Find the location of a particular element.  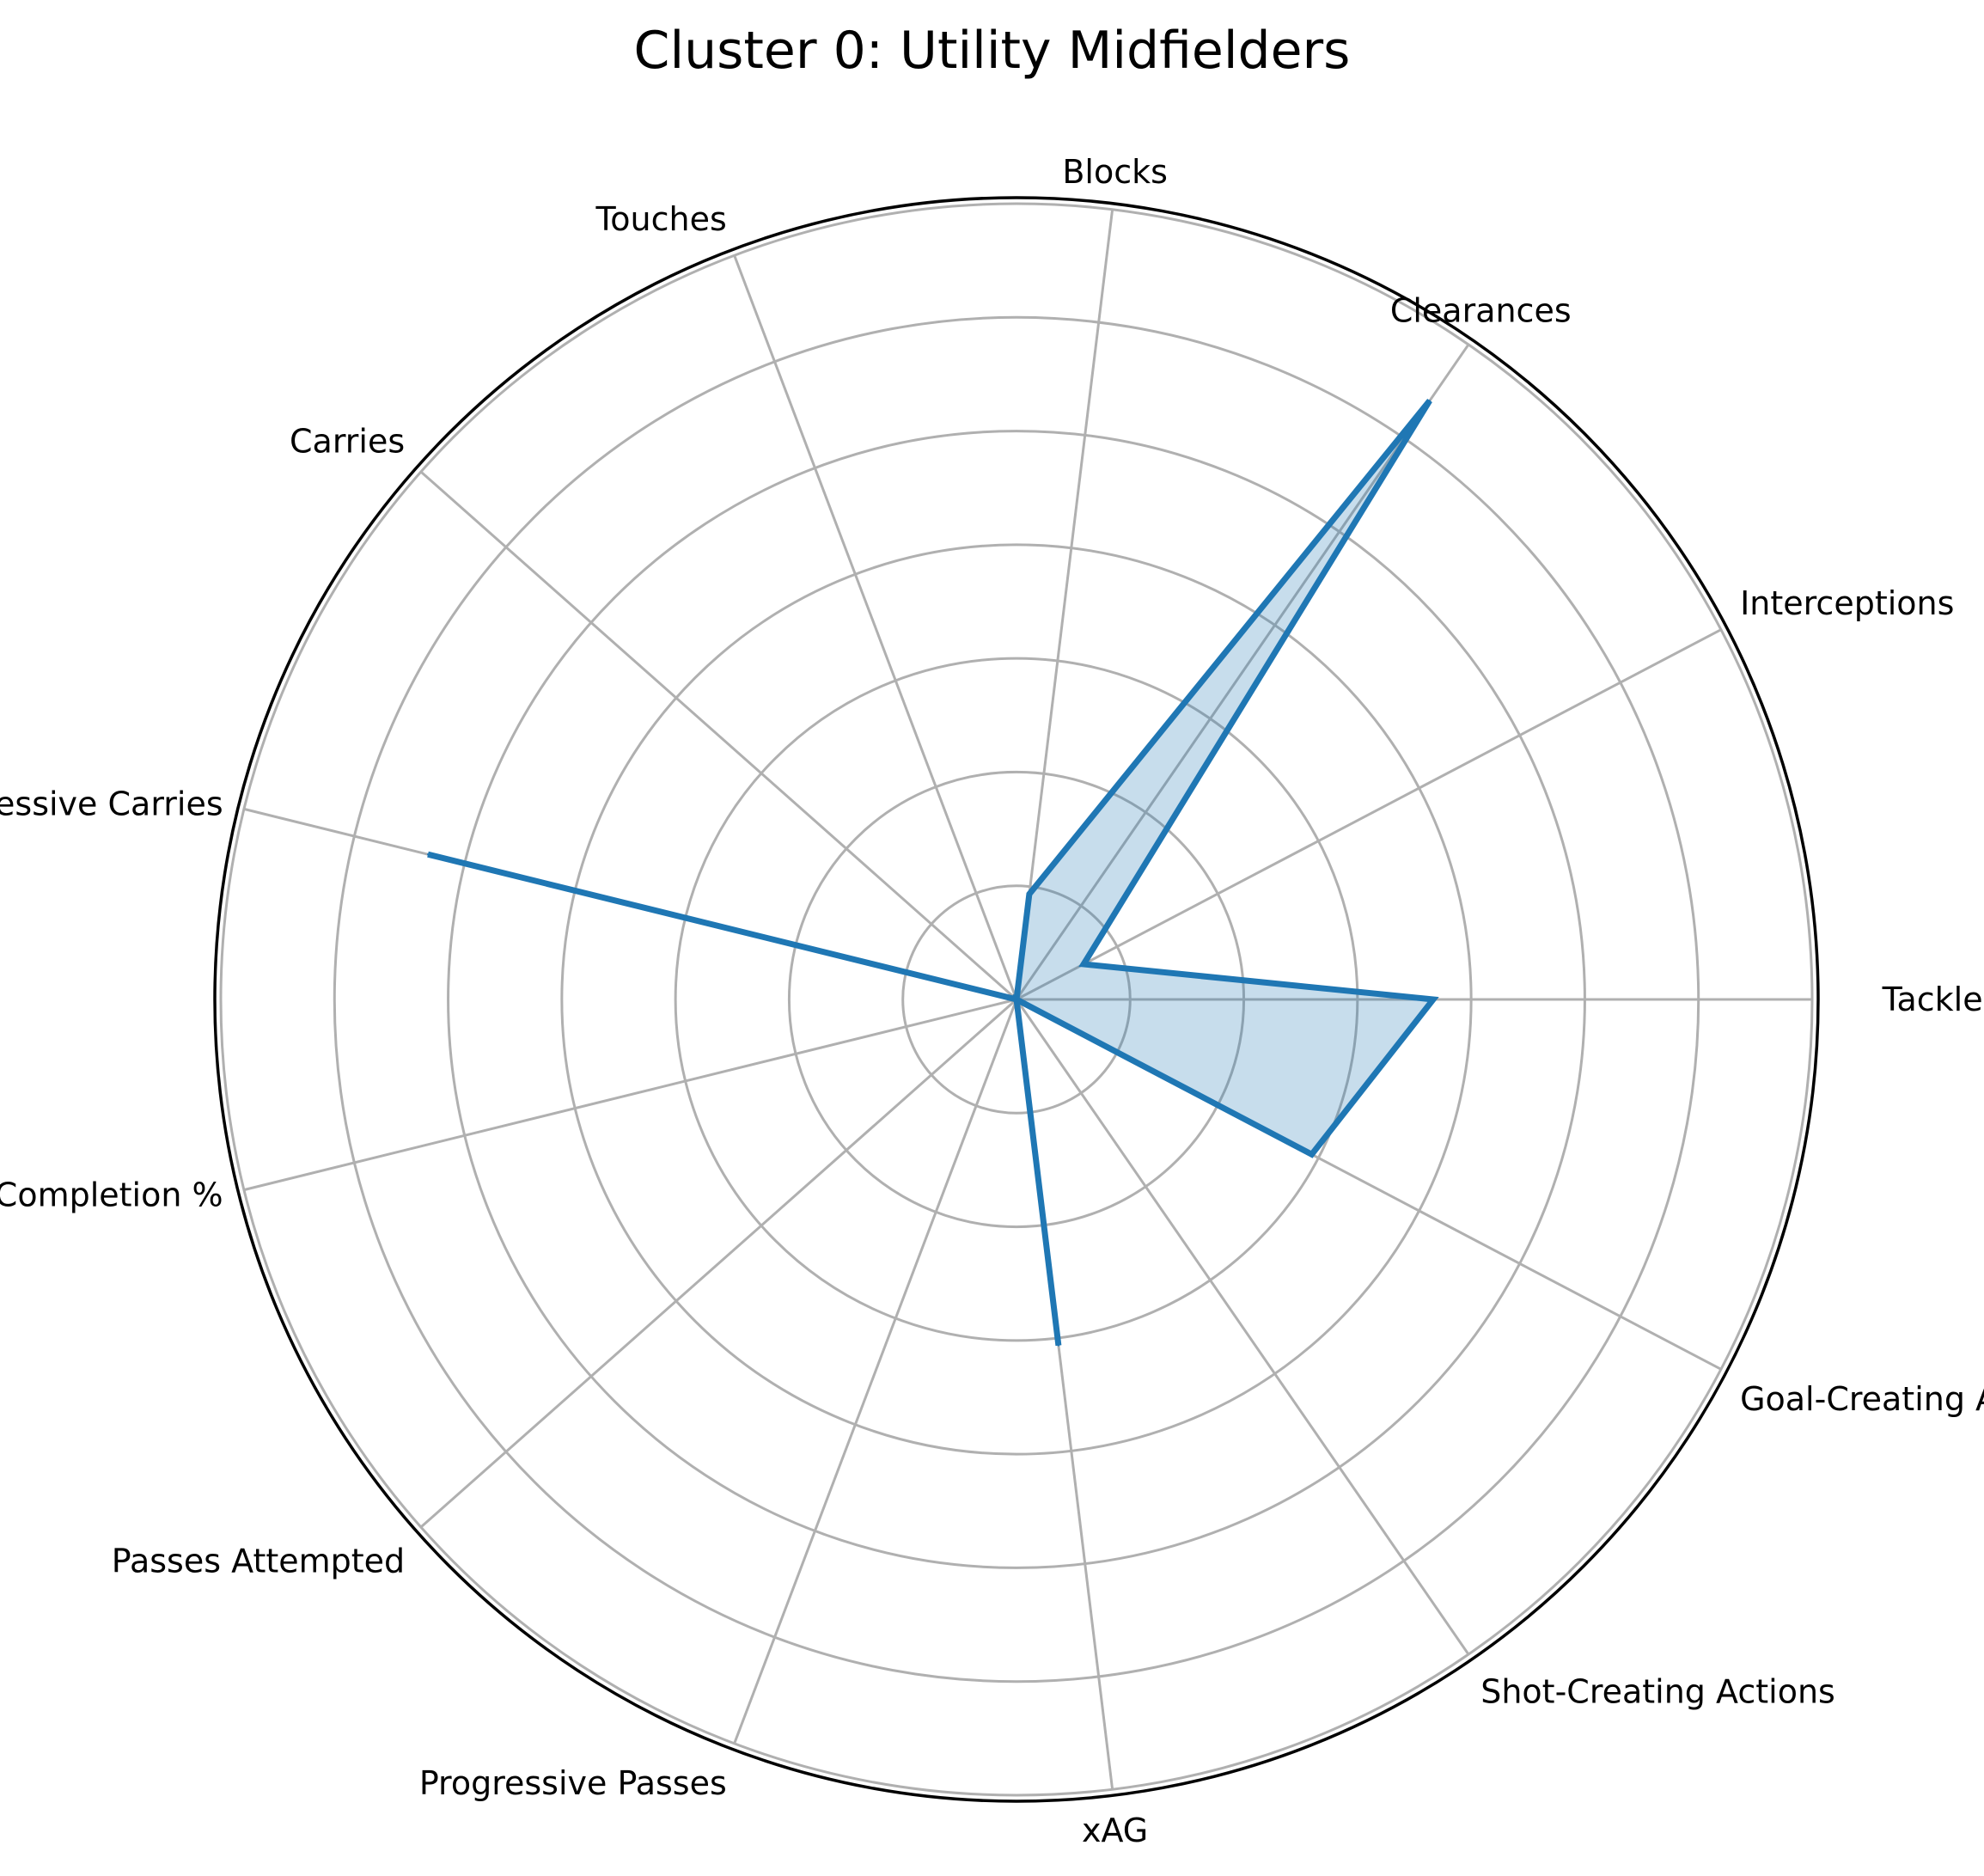

axis-label-9: Passes Attempted is located at coordinates (258, 1561).